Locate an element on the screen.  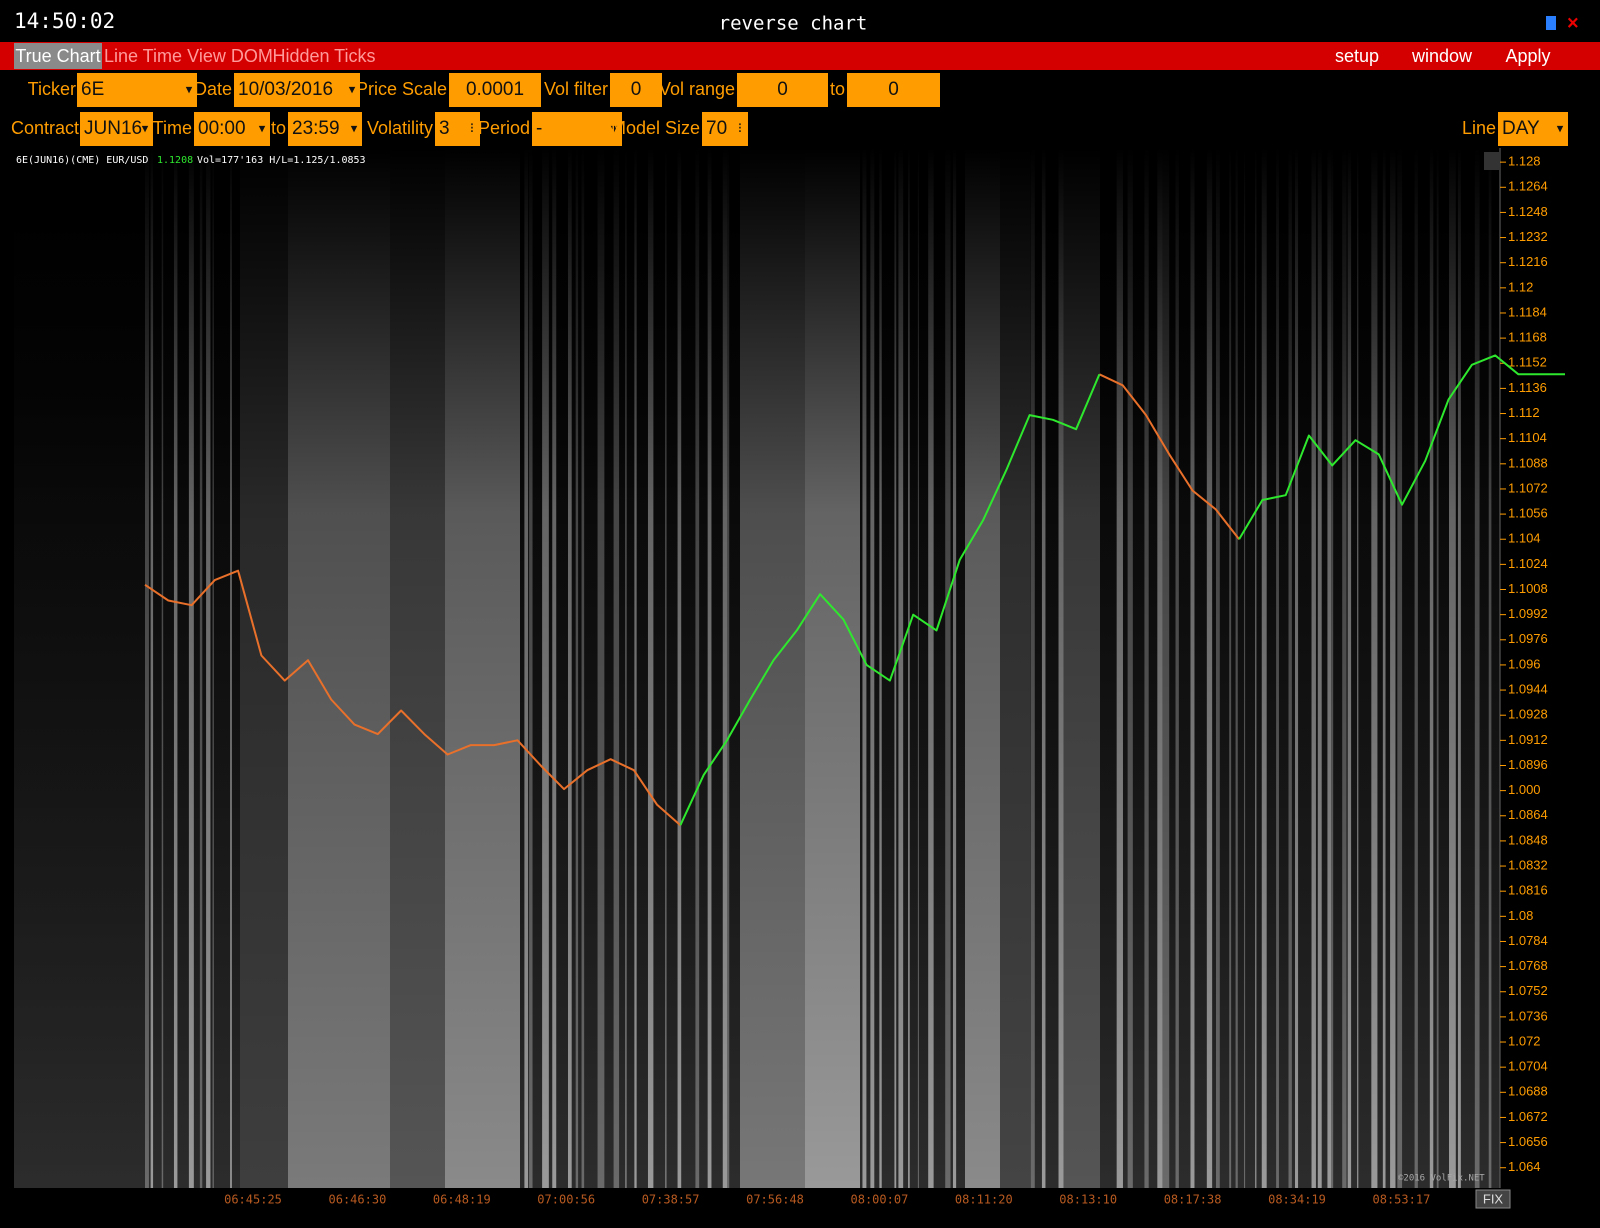
control-label: Vol range is located at coordinates (697, 89).